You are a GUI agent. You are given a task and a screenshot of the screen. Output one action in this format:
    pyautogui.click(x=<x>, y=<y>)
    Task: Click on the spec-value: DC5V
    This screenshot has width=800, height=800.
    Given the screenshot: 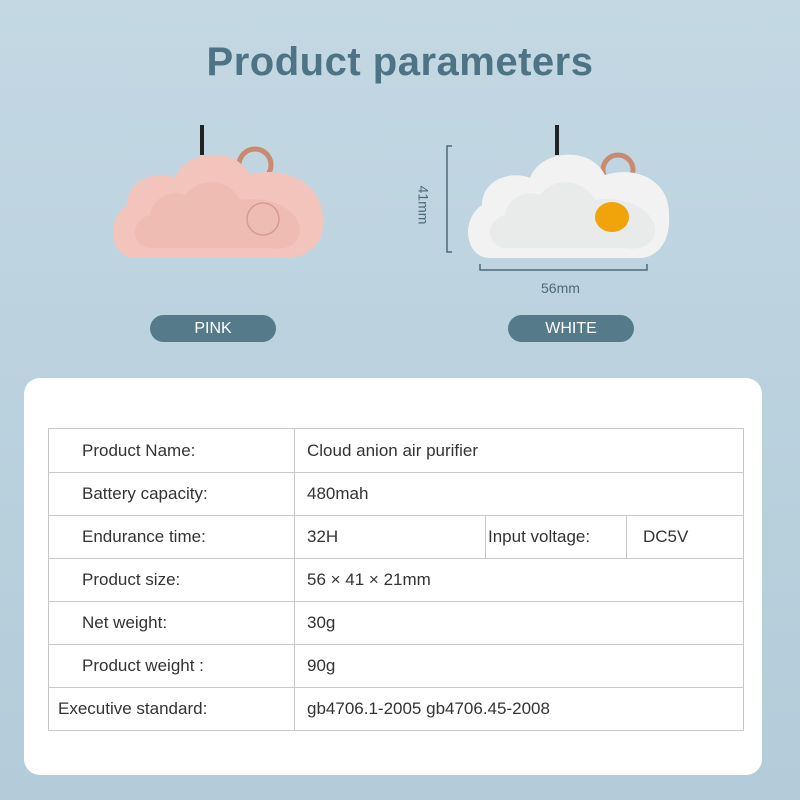 What is the action you would take?
    pyautogui.click(x=685, y=537)
    